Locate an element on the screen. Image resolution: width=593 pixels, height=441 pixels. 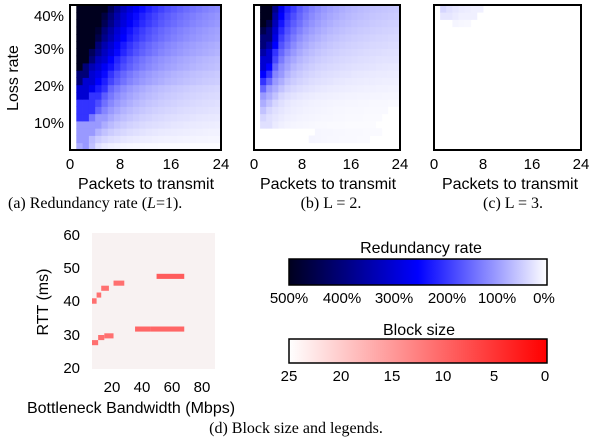
tick-label: 30 is located at coordinates (71, 335).